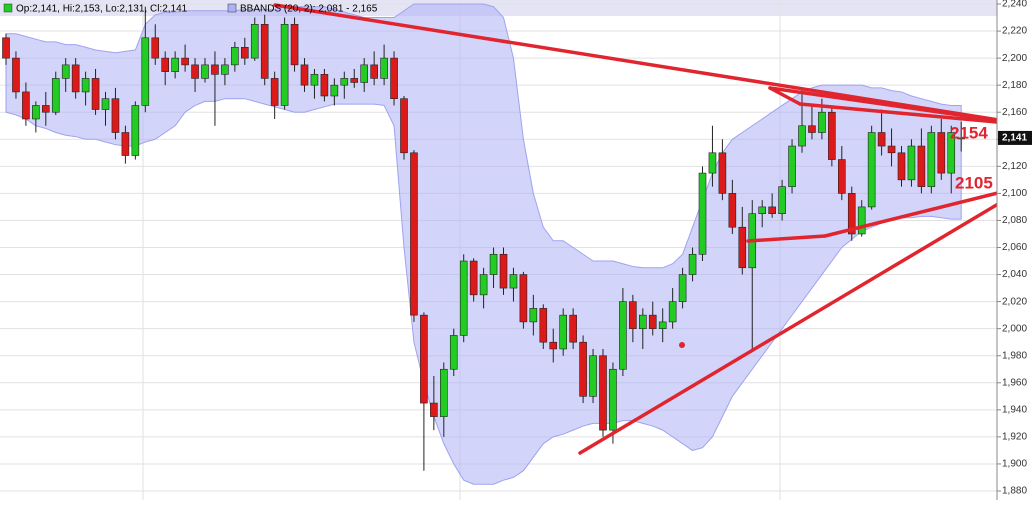  I want to click on y-tick-label: 1,880, so click(1014, 491).